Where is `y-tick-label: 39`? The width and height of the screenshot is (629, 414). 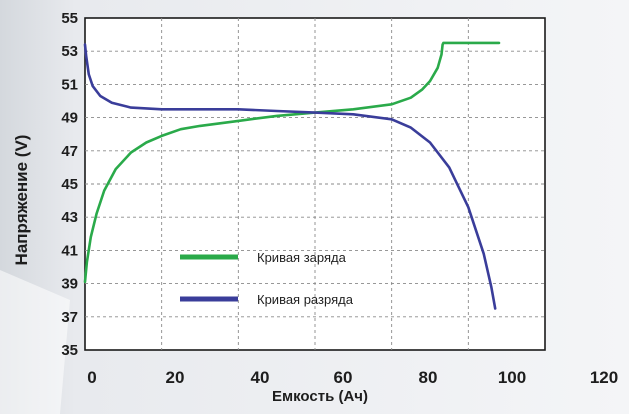 y-tick-label: 39 is located at coordinates (69, 284).